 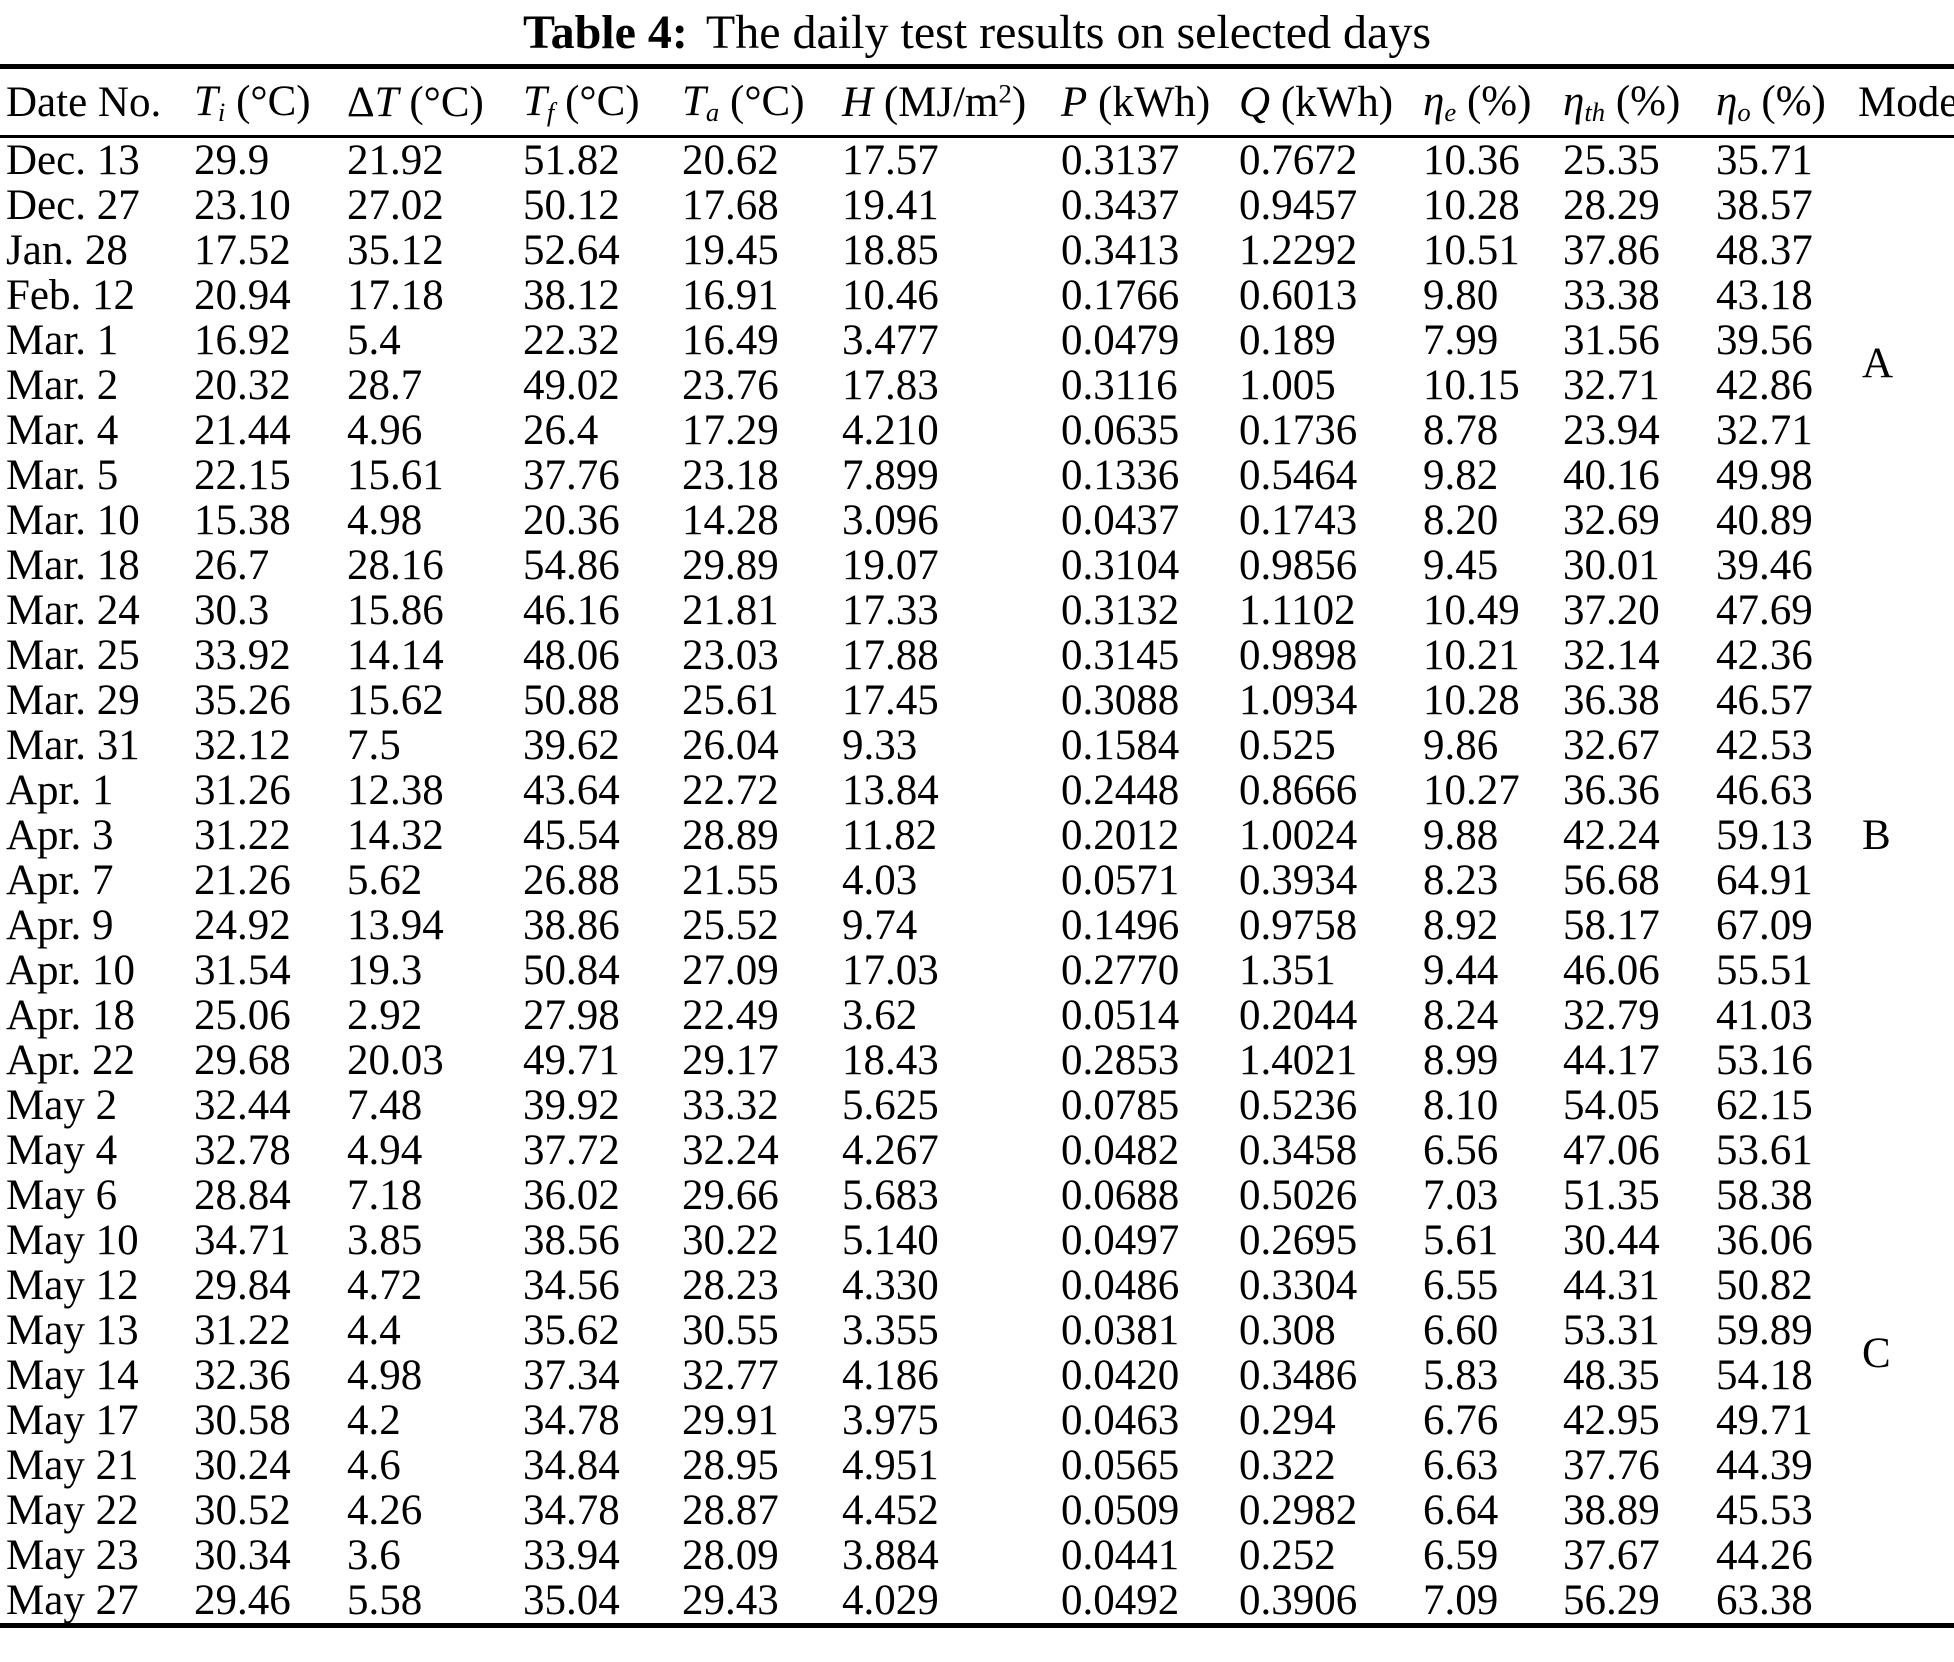 I want to click on cell-eta-e: 6.55, so click(x=1461, y=1285).